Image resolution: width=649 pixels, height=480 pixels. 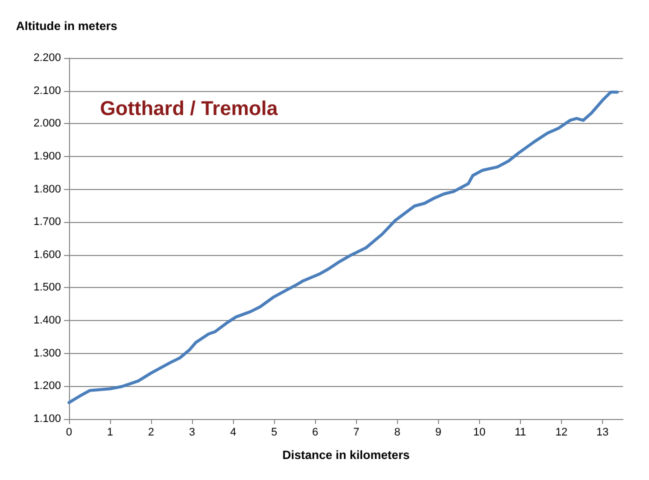 What do you see at coordinates (151, 432) in the screenshot?
I see `x-tick-label: 2` at bounding box center [151, 432].